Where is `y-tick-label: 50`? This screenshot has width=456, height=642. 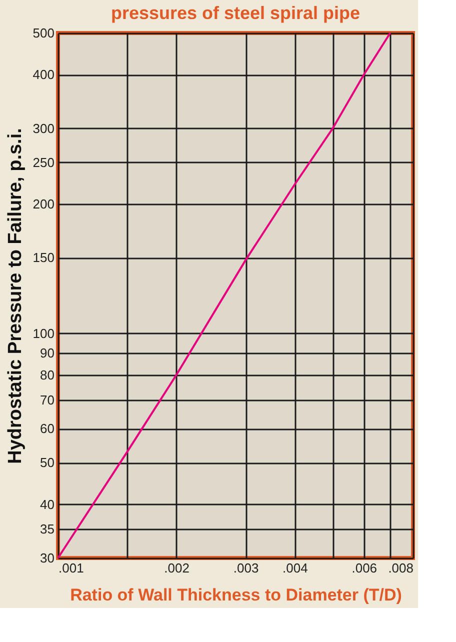
y-tick-label: 50 is located at coordinates (47, 462).